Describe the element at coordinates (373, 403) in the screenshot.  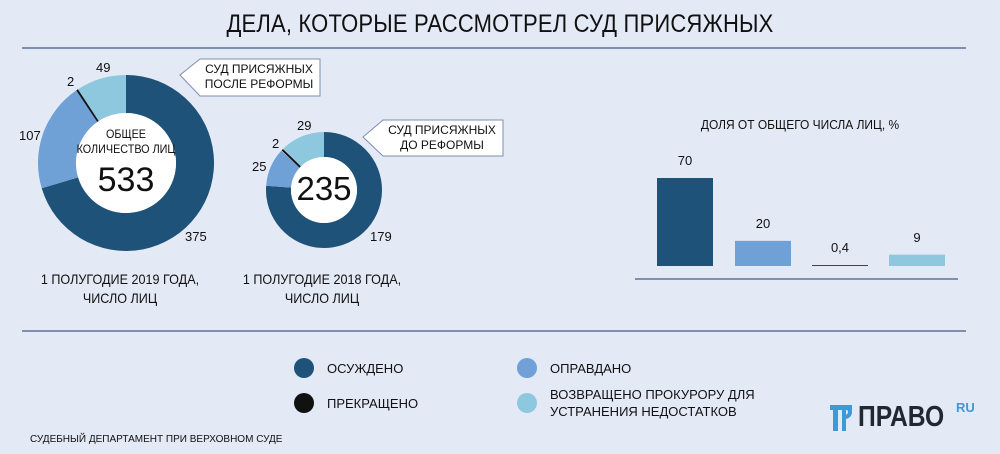
I see `legend-label: ПРЕКРАЩЕНО` at that location.